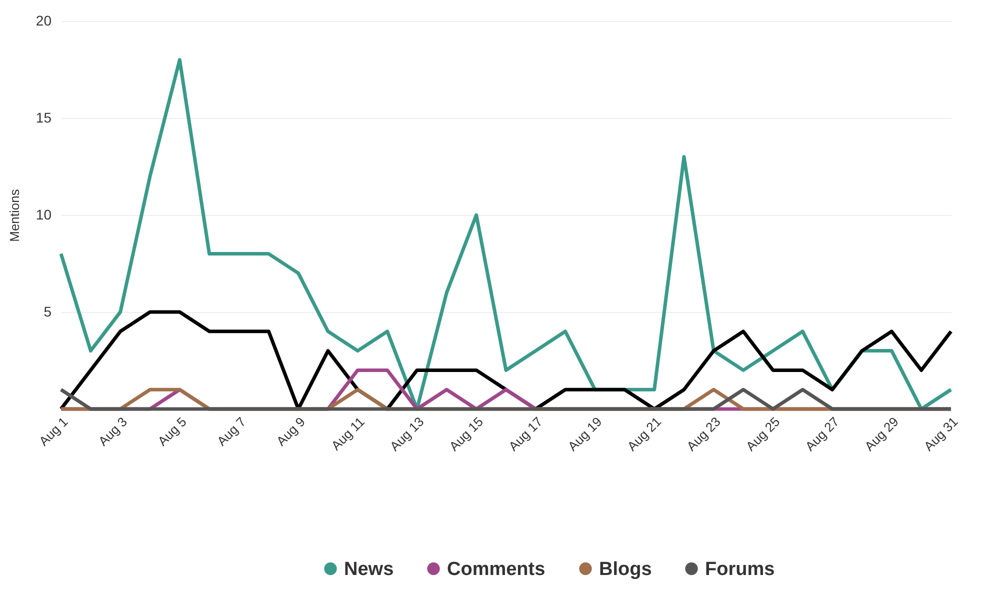 The height and width of the screenshot is (591, 1000). Describe the element at coordinates (406, 434) in the screenshot. I see `x-tick-label: Aug 13` at that location.